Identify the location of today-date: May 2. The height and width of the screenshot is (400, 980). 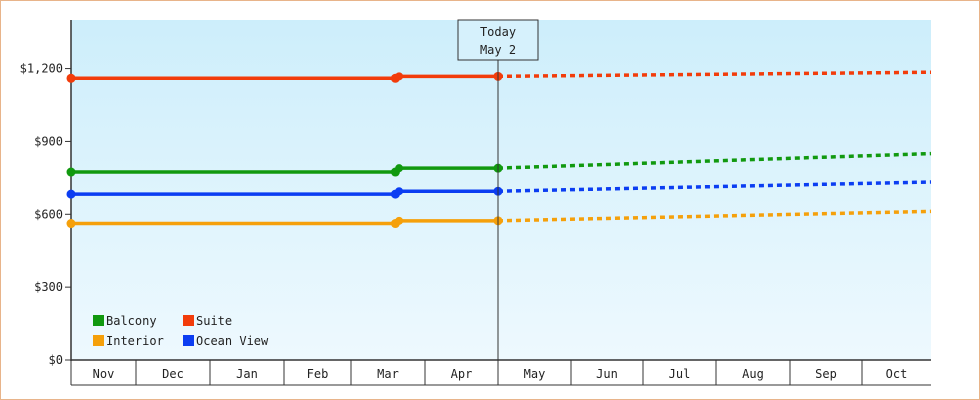
(498, 50).